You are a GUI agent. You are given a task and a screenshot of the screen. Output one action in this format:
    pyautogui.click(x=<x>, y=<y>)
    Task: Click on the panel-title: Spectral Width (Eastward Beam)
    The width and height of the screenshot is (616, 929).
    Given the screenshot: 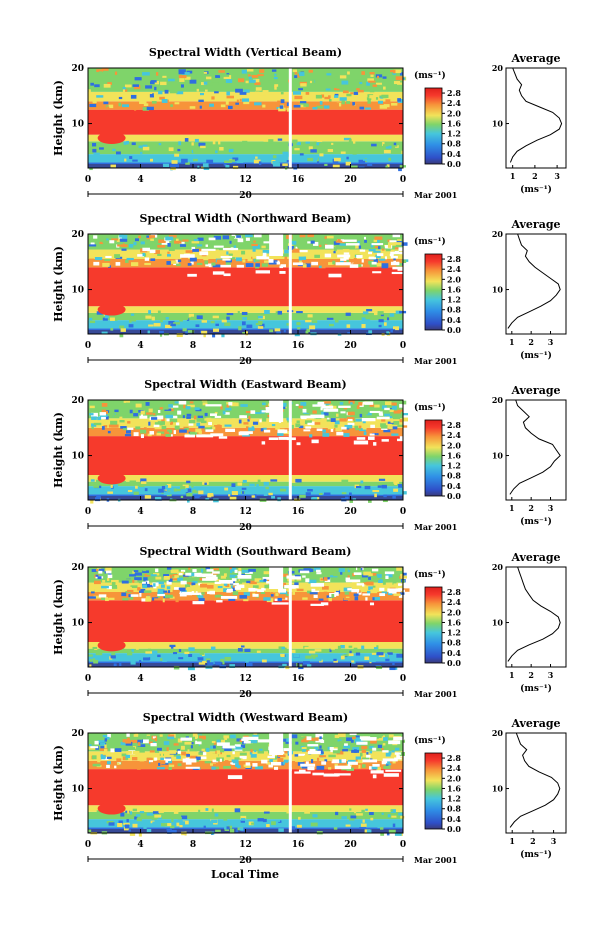 What is the action you would take?
    pyautogui.click(x=245, y=384)
    